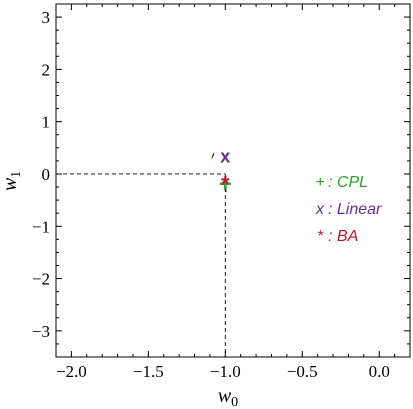 This screenshot has height=409, width=413. Describe the element at coordinates (348, 182) in the screenshot. I see `legend-label-cpl: : CPL` at that location.